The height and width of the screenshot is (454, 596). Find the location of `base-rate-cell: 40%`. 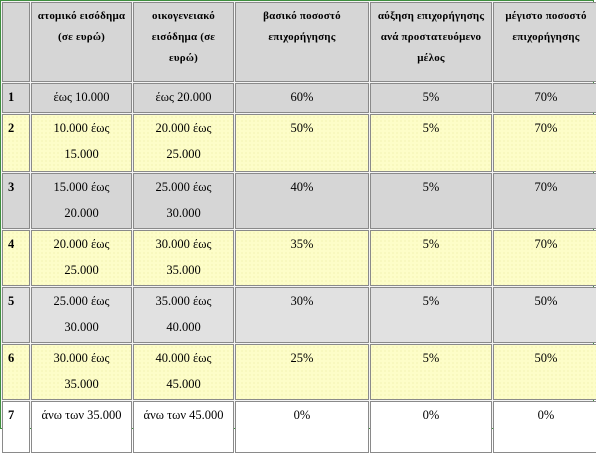

base-rate-cell: 40% is located at coordinates (302, 201).